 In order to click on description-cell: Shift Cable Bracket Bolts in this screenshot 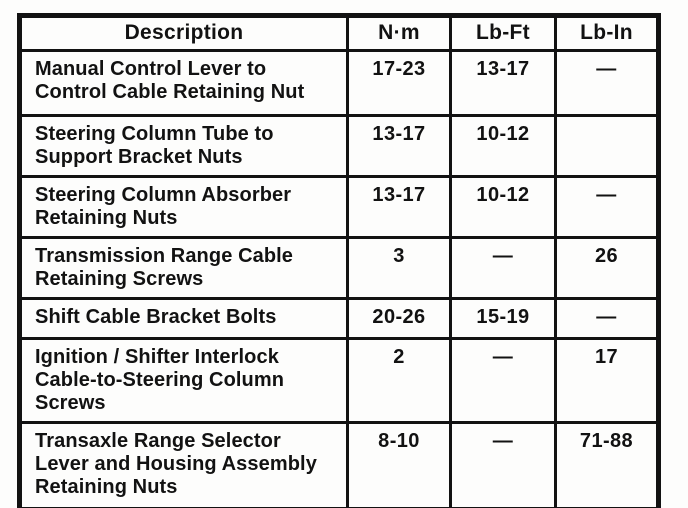, I will do `click(183, 318)`.